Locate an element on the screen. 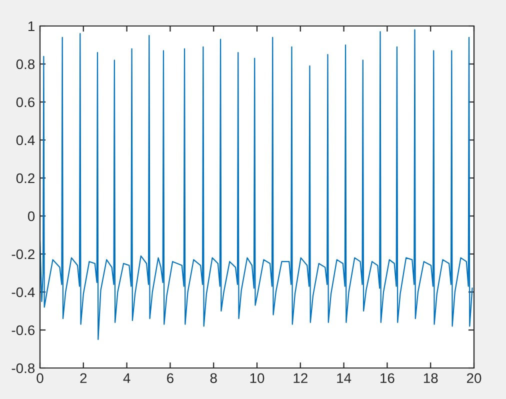 This screenshot has height=399, width=506. x-tick-label: 2 is located at coordinates (83, 378).